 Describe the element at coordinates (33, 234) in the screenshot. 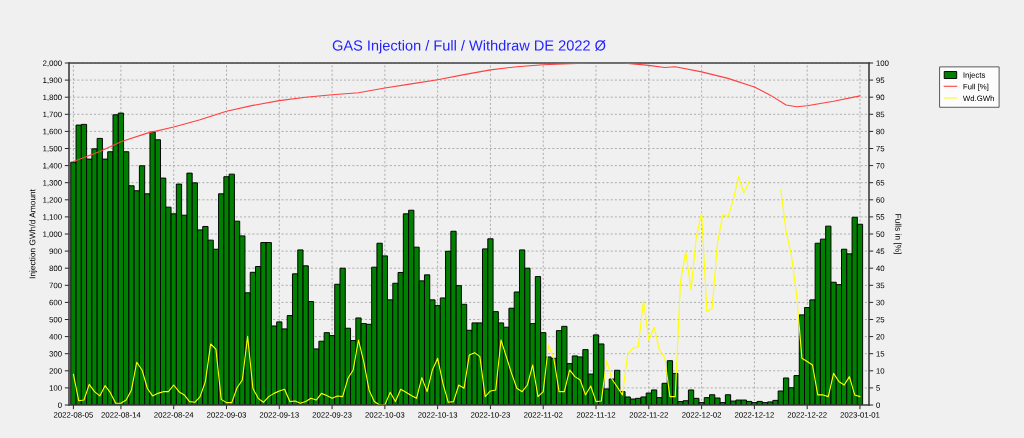

I see `y-axis-title: Injection GWh/d Amount` at that location.